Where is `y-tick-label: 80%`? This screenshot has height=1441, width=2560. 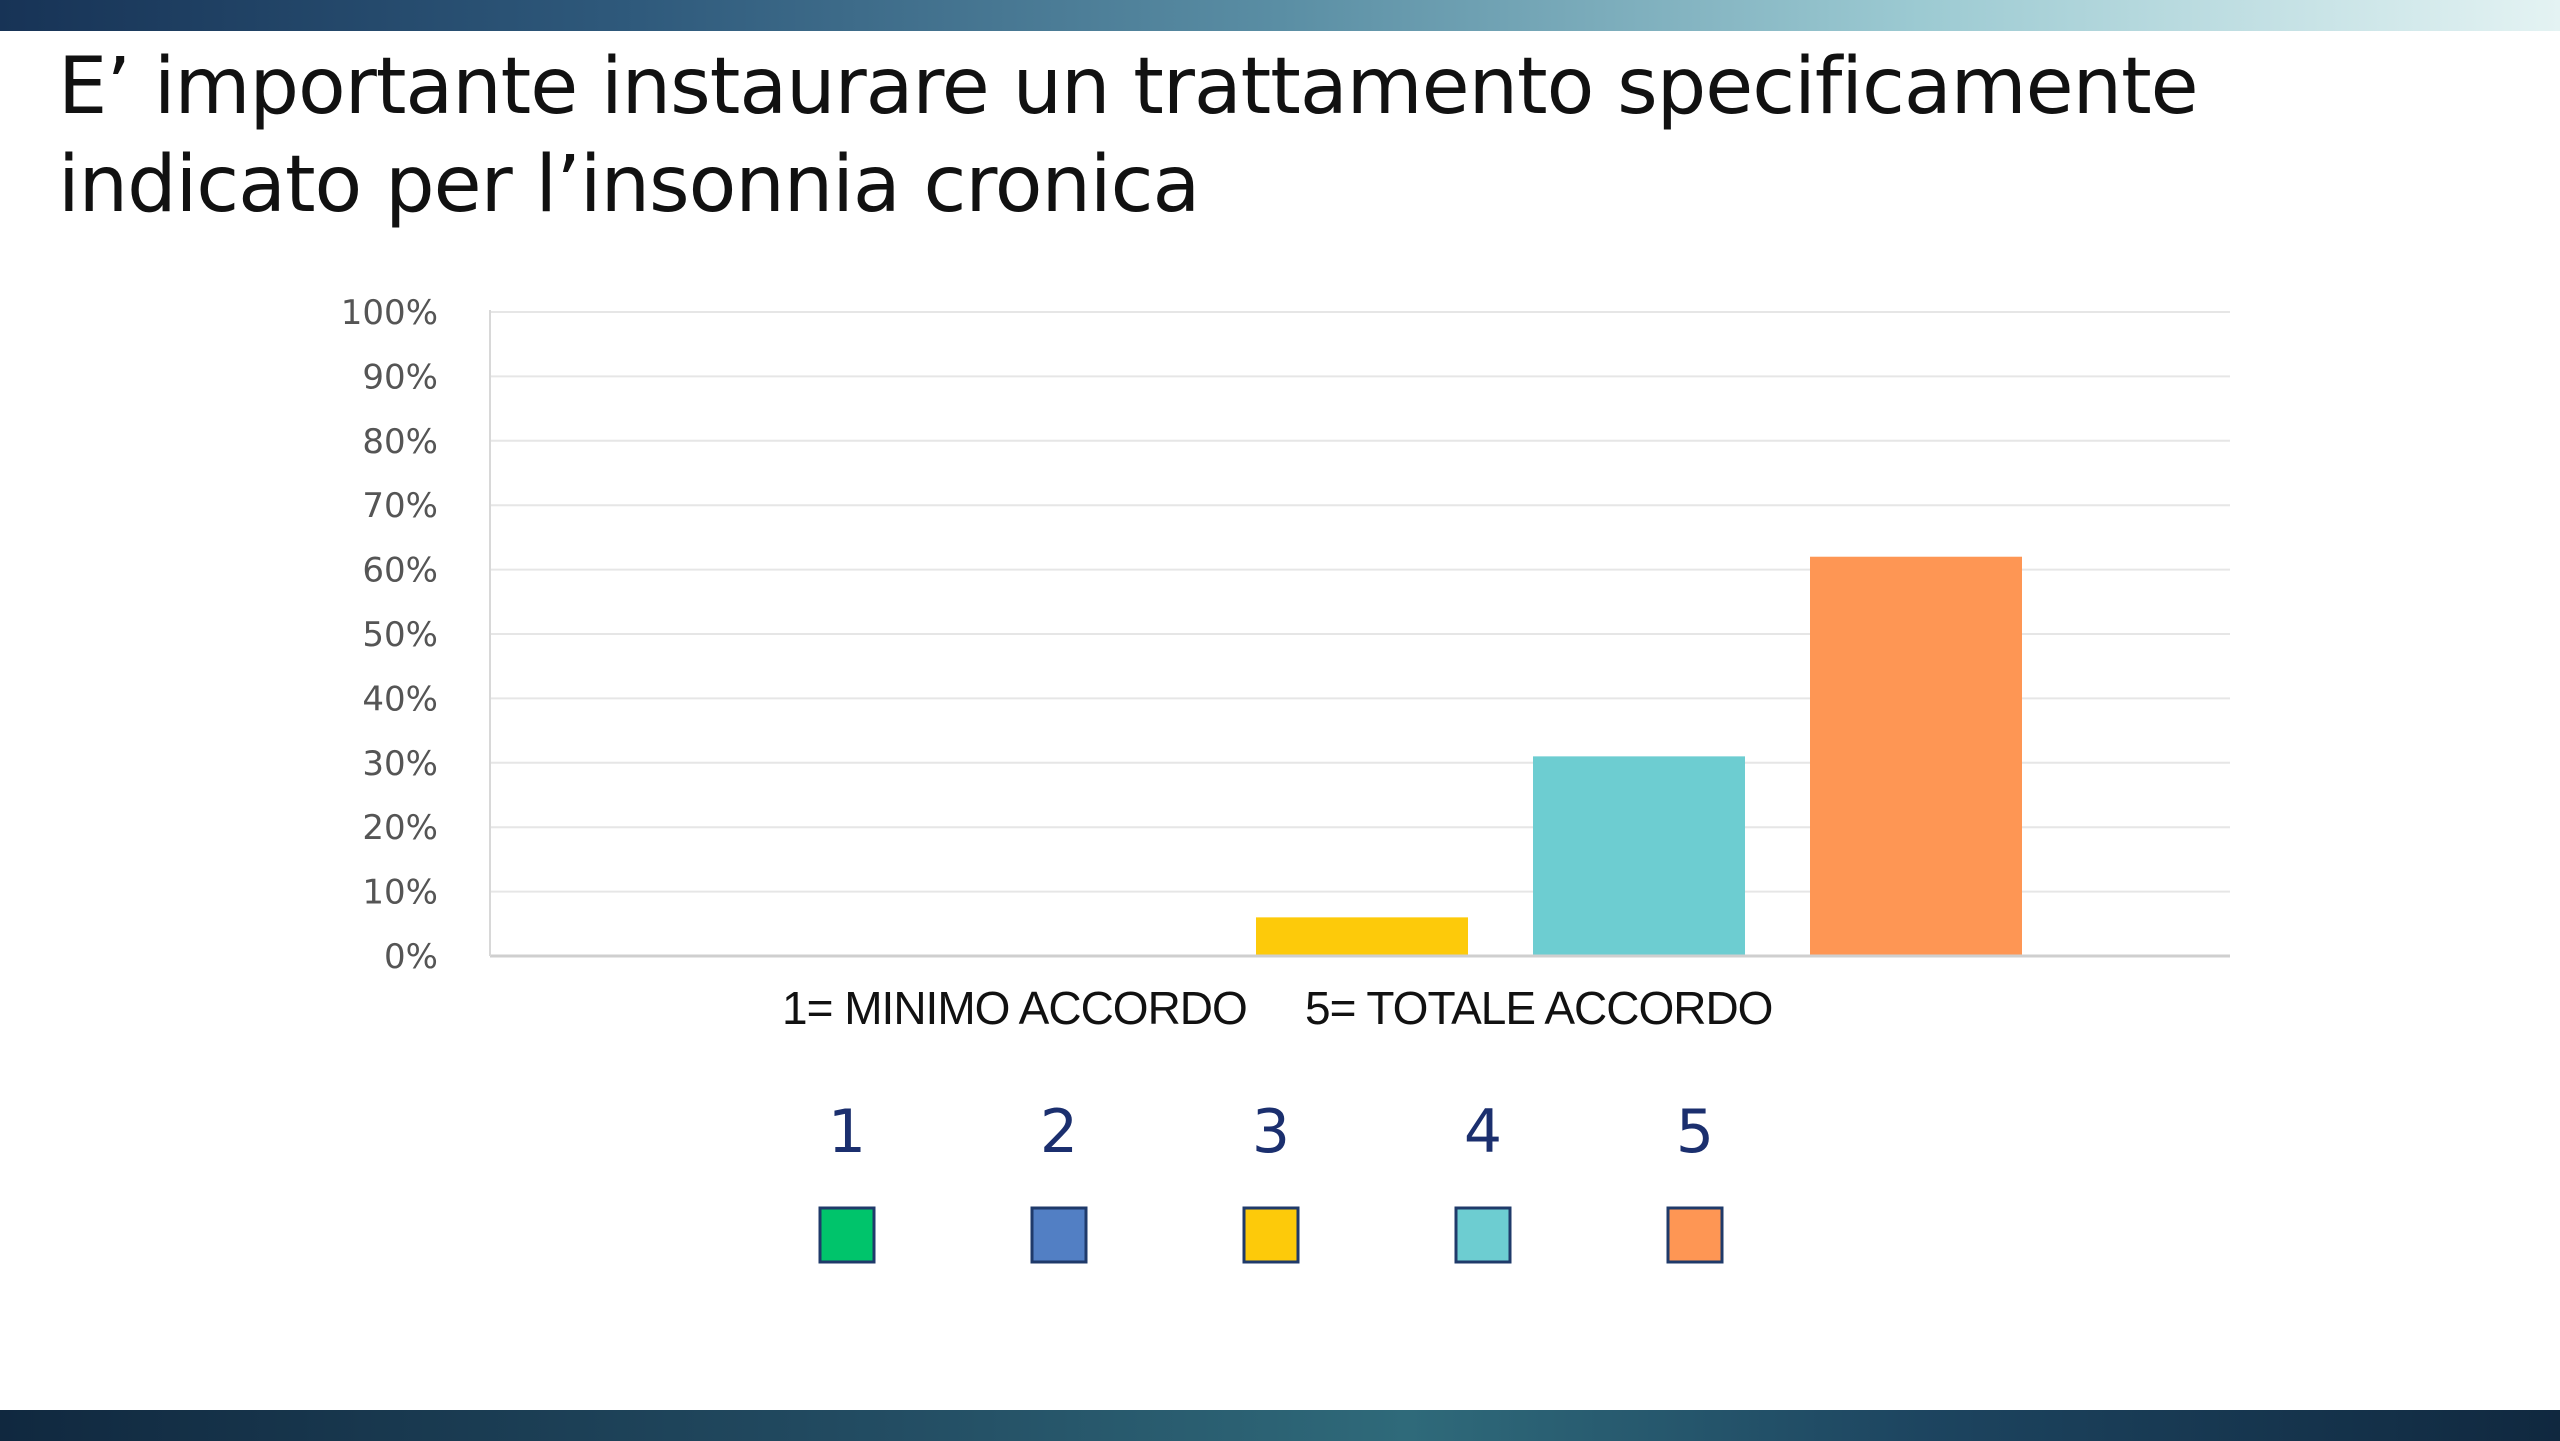
y-tick-label: 80% is located at coordinates (400, 442).